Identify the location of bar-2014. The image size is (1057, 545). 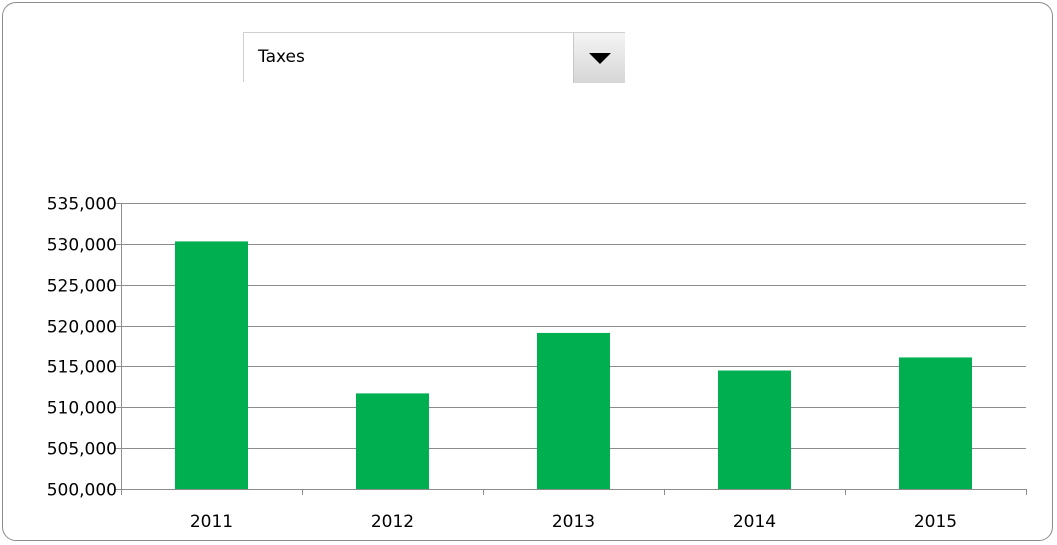
(754, 429).